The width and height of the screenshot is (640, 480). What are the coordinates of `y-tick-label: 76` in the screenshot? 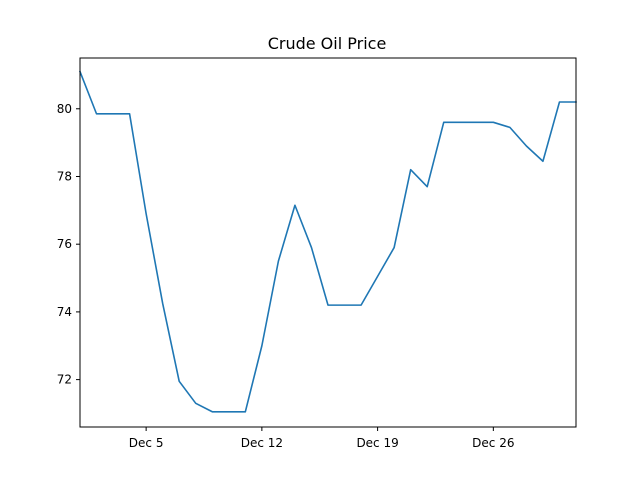 It's located at (64, 244).